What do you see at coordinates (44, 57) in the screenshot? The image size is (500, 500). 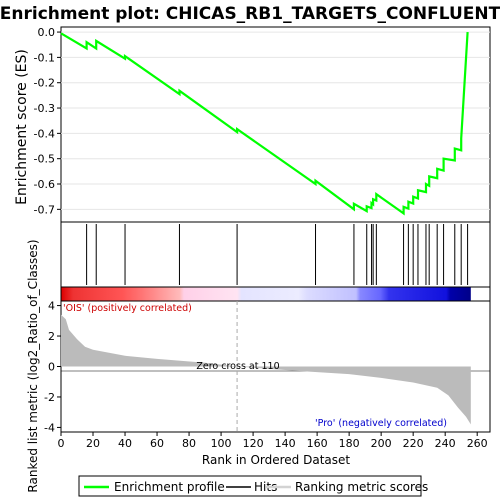 I see `es-y-tick-label: -0.1` at bounding box center [44, 57].